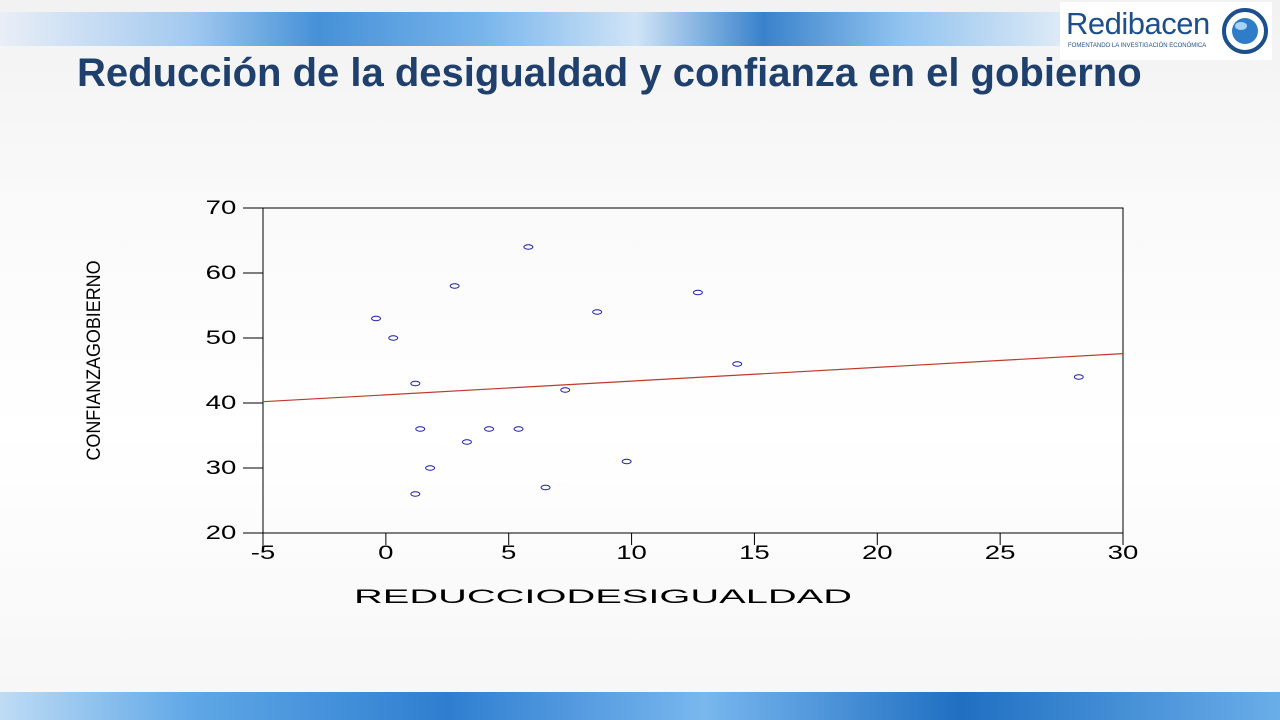  Describe the element at coordinates (221, 468) in the screenshot. I see `y-tick-label: 30` at that location.